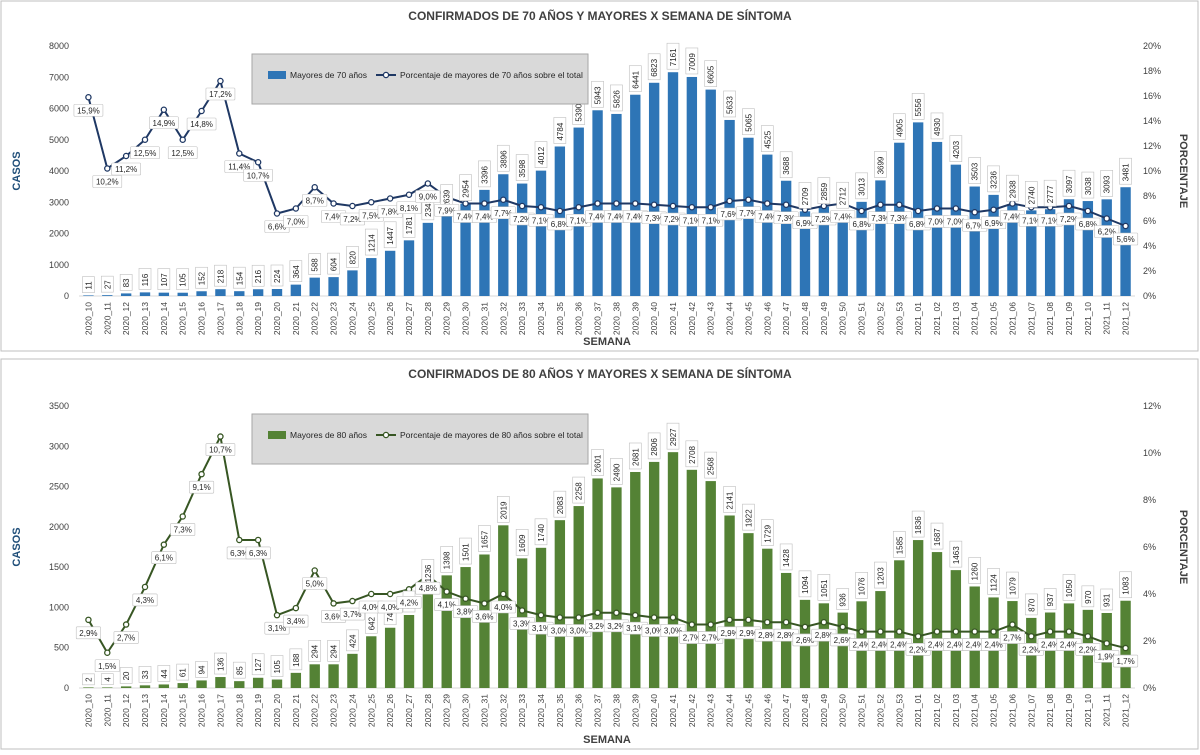 The width and height of the screenshot is (1200, 755). I want to click on x-tick-label: 2020_28, so click(428, 318).